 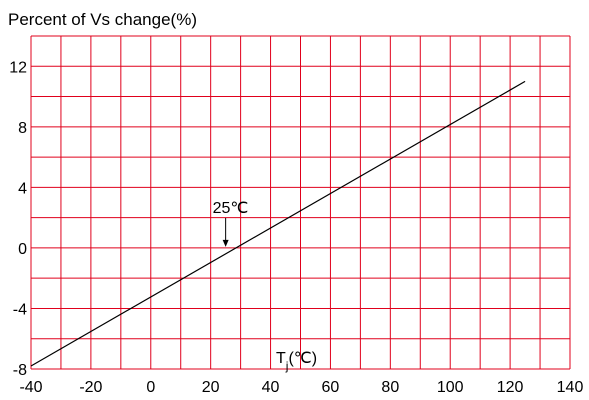 What do you see at coordinates (281, 358) in the screenshot?
I see `annotation-tj-main: T` at bounding box center [281, 358].